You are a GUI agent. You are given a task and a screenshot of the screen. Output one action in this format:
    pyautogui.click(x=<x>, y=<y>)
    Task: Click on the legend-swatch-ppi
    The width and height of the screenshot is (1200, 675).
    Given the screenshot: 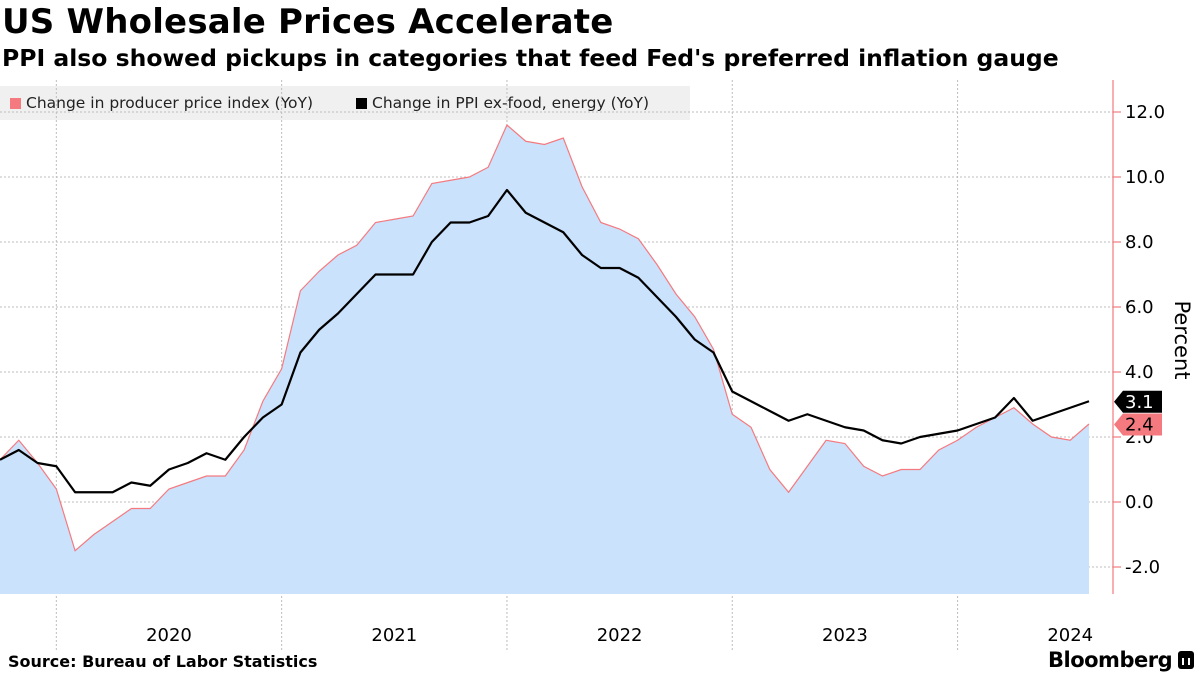 What is the action you would take?
    pyautogui.click(x=15, y=103)
    